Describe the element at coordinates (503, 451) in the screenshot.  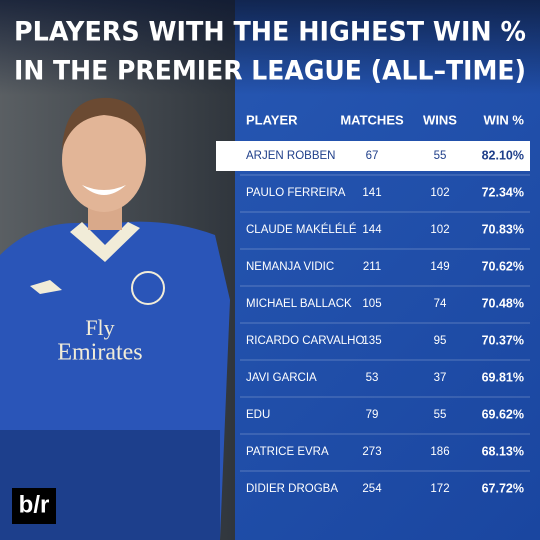
I see `table-cell: 68.13%` at that location.